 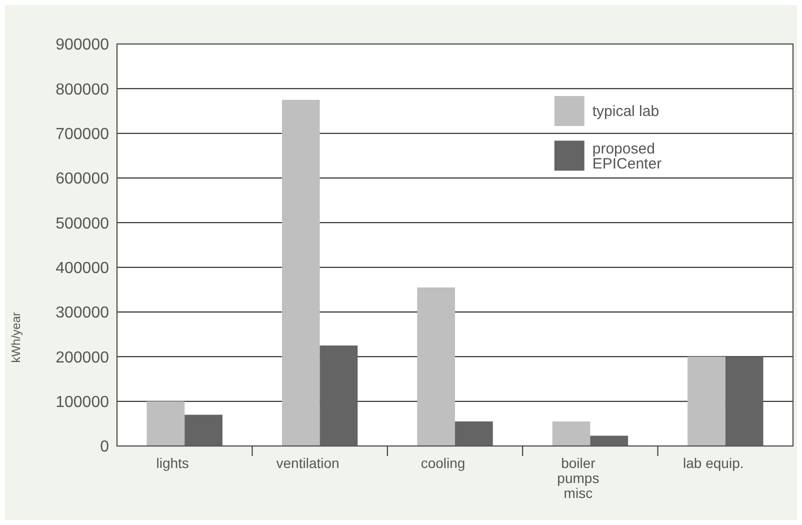 I want to click on y-tick-label: 0, so click(x=105, y=447).